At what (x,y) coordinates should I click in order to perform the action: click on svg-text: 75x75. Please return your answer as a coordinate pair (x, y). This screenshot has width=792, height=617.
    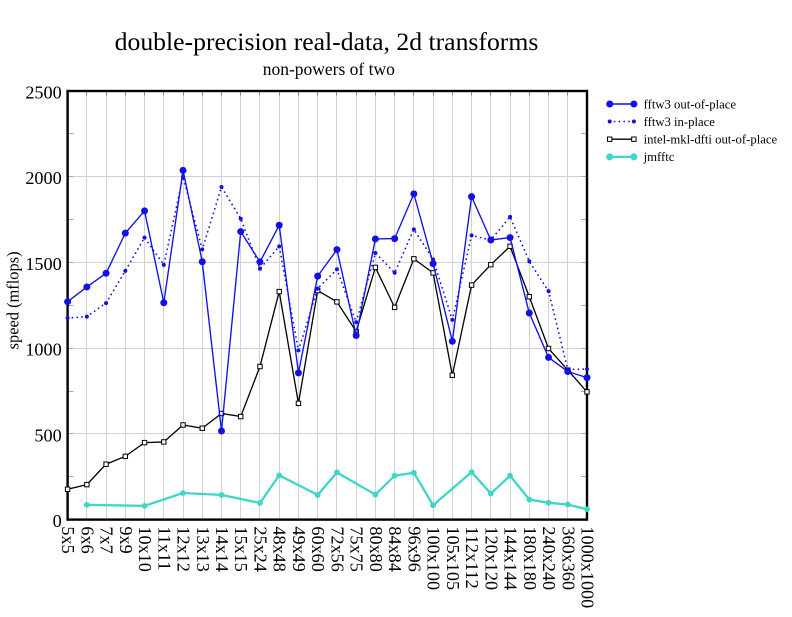
    Looking at the image, I should click on (357, 548).